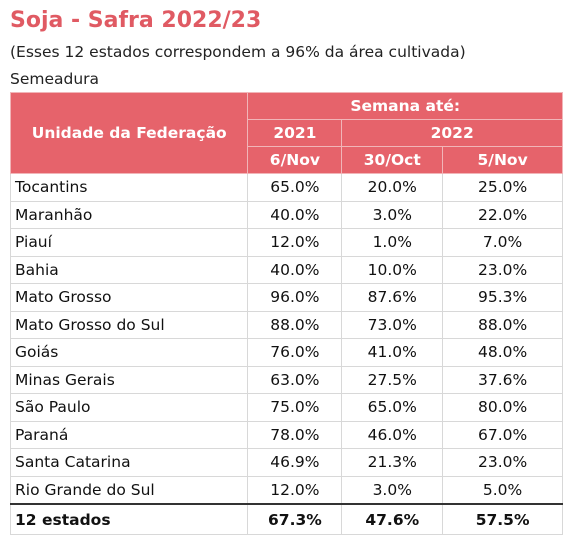  I want to click on table-row: Maranhão 40.0% 3.0% 22.0%, so click(286, 214).